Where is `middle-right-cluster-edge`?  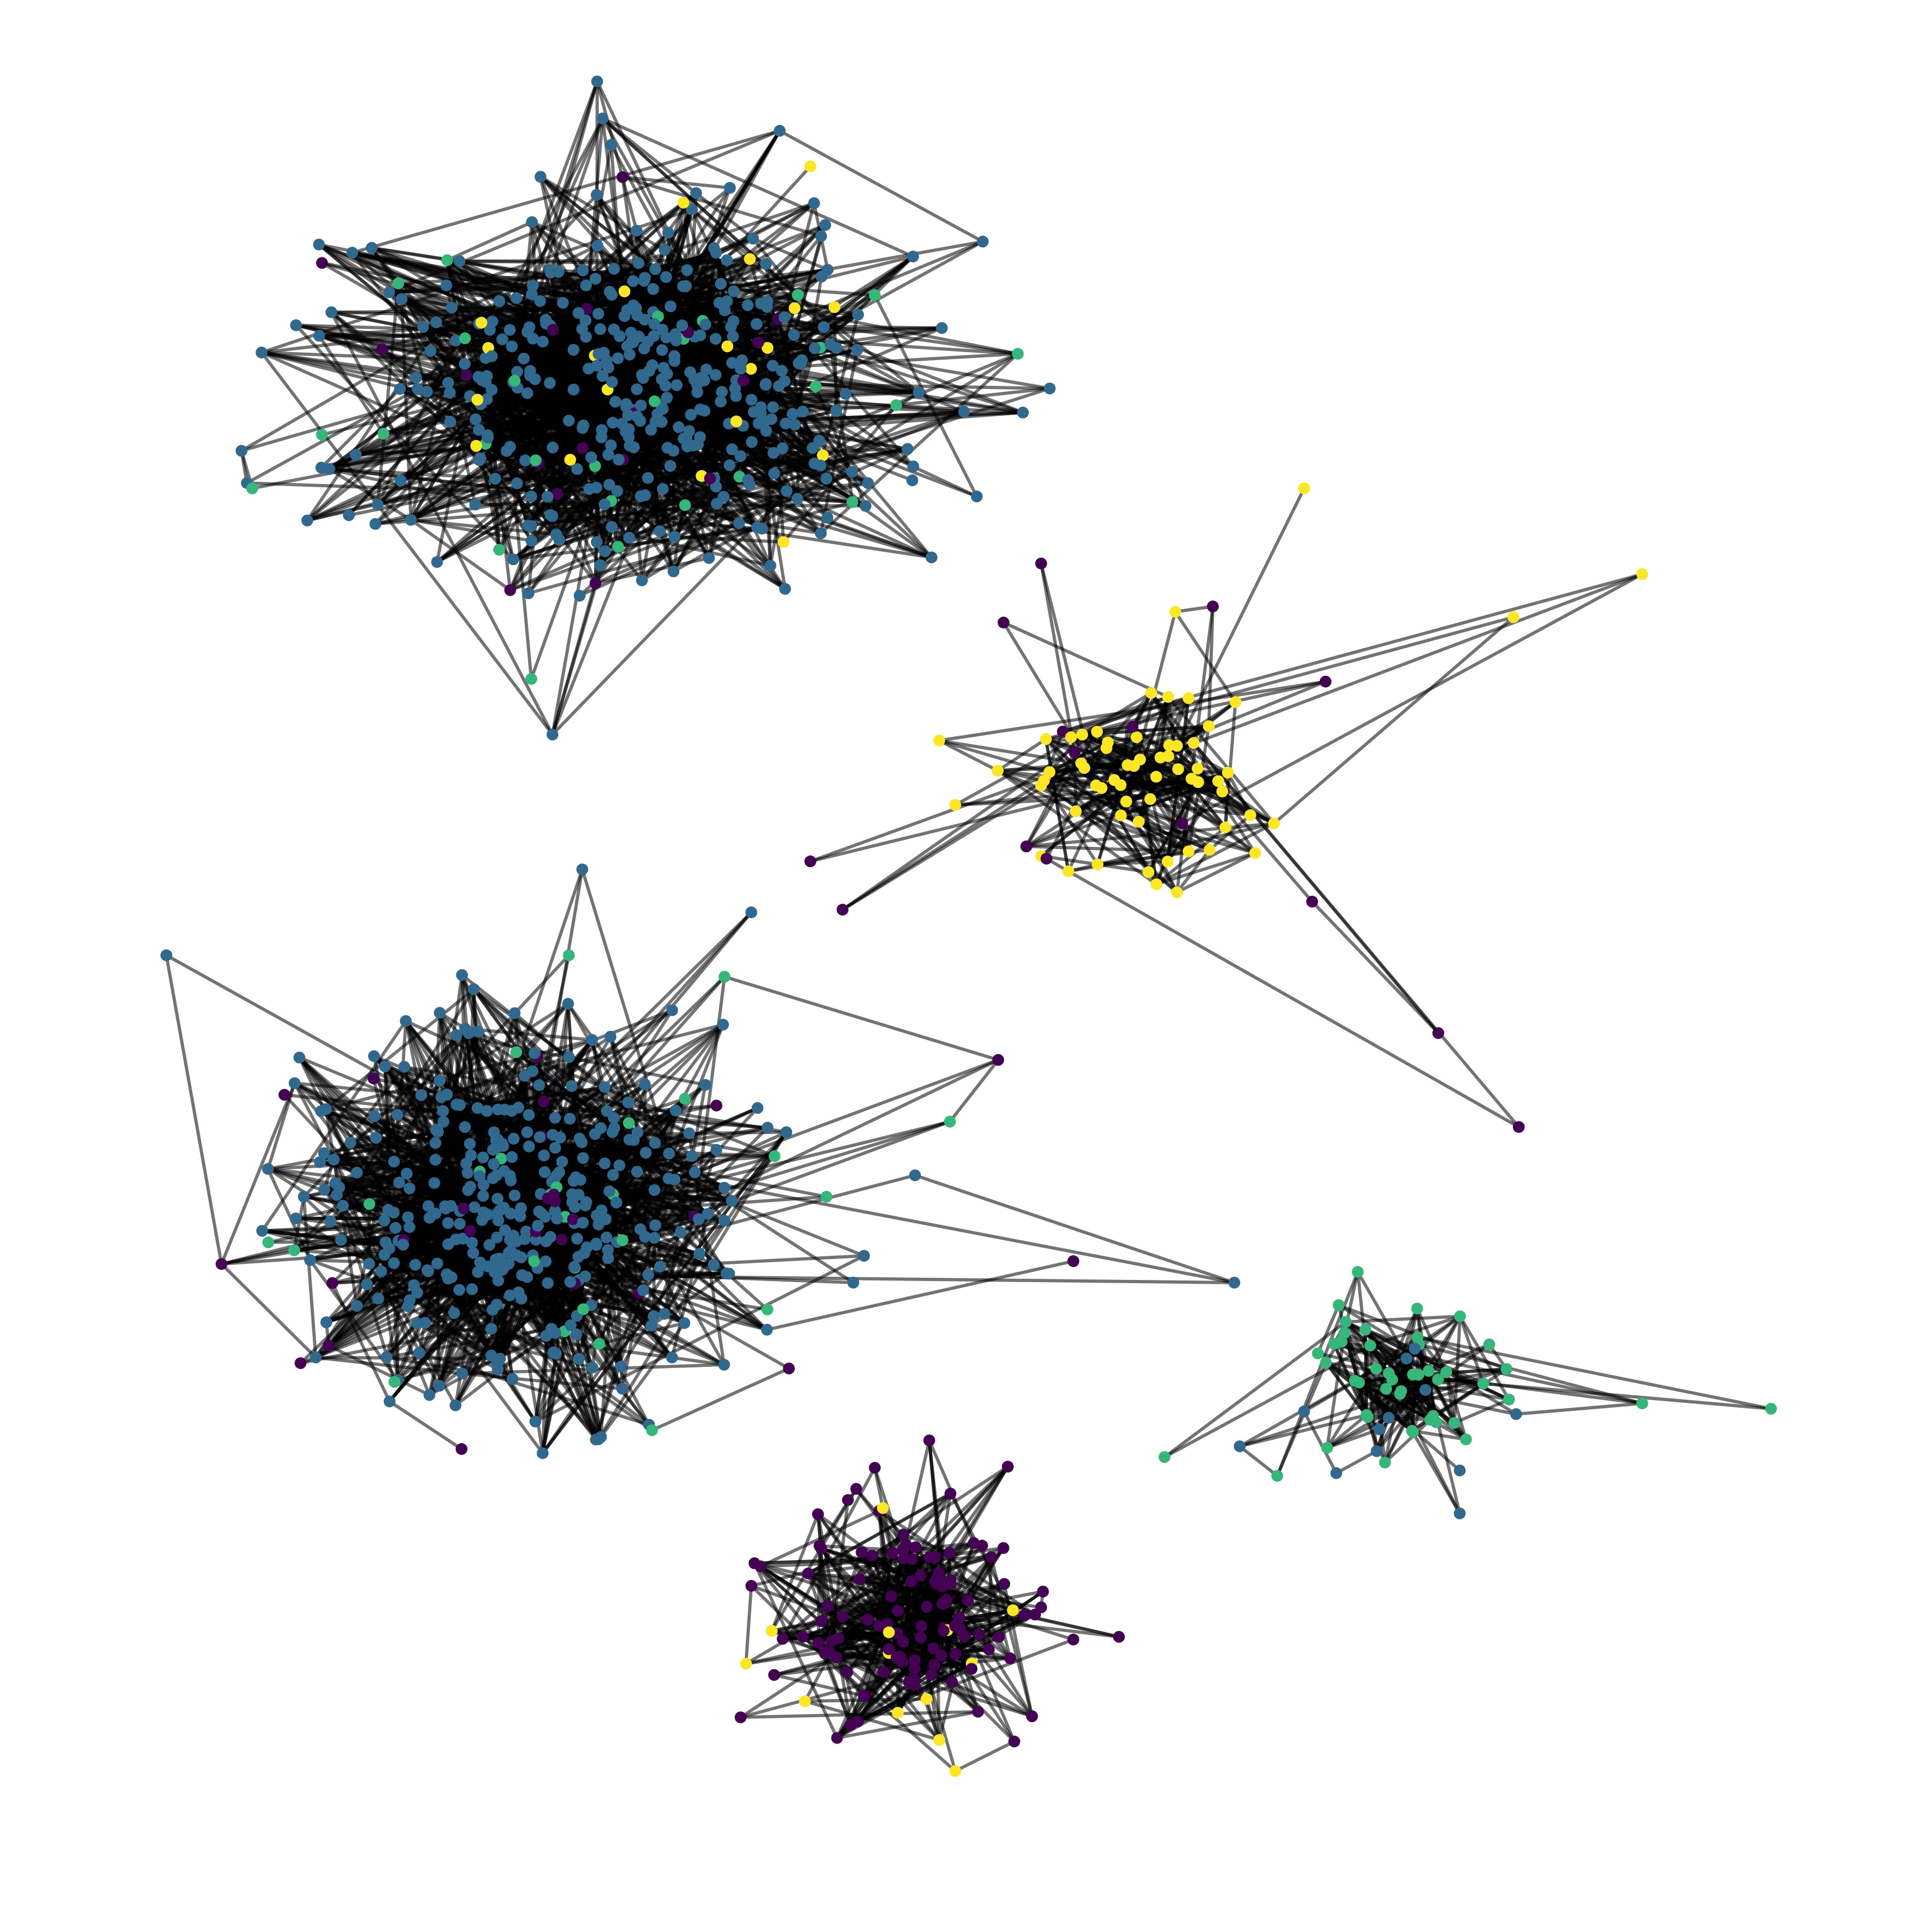
middle-right-cluster-edge is located at coordinates (1093, 811).